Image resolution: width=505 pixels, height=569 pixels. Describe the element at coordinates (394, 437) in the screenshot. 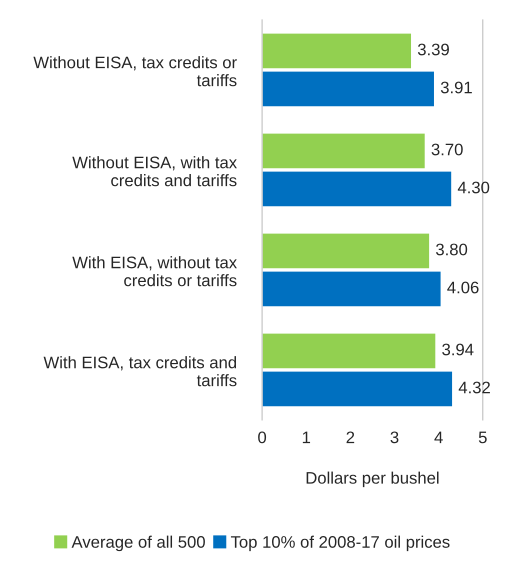

I see `x-tick-label: 3` at that location.